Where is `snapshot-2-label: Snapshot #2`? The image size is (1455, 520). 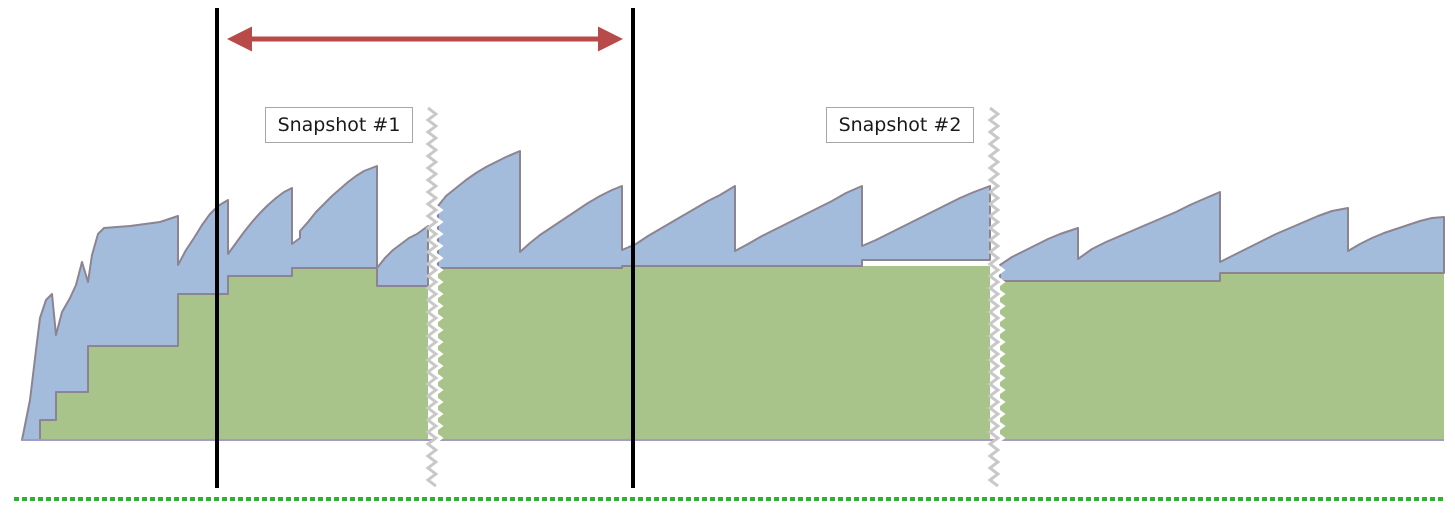
snapshot-2-label: Snapshot #2 is located at coordinates (900, 125).